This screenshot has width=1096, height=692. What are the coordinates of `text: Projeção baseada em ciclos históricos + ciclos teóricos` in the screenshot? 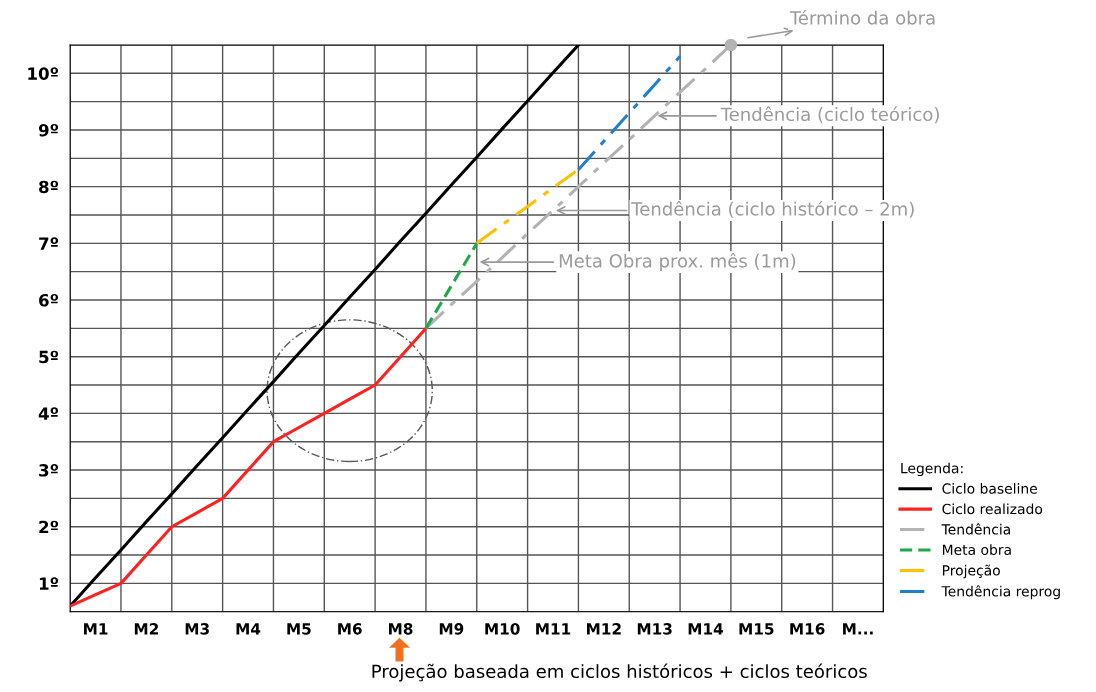 It's located at (619, 672).